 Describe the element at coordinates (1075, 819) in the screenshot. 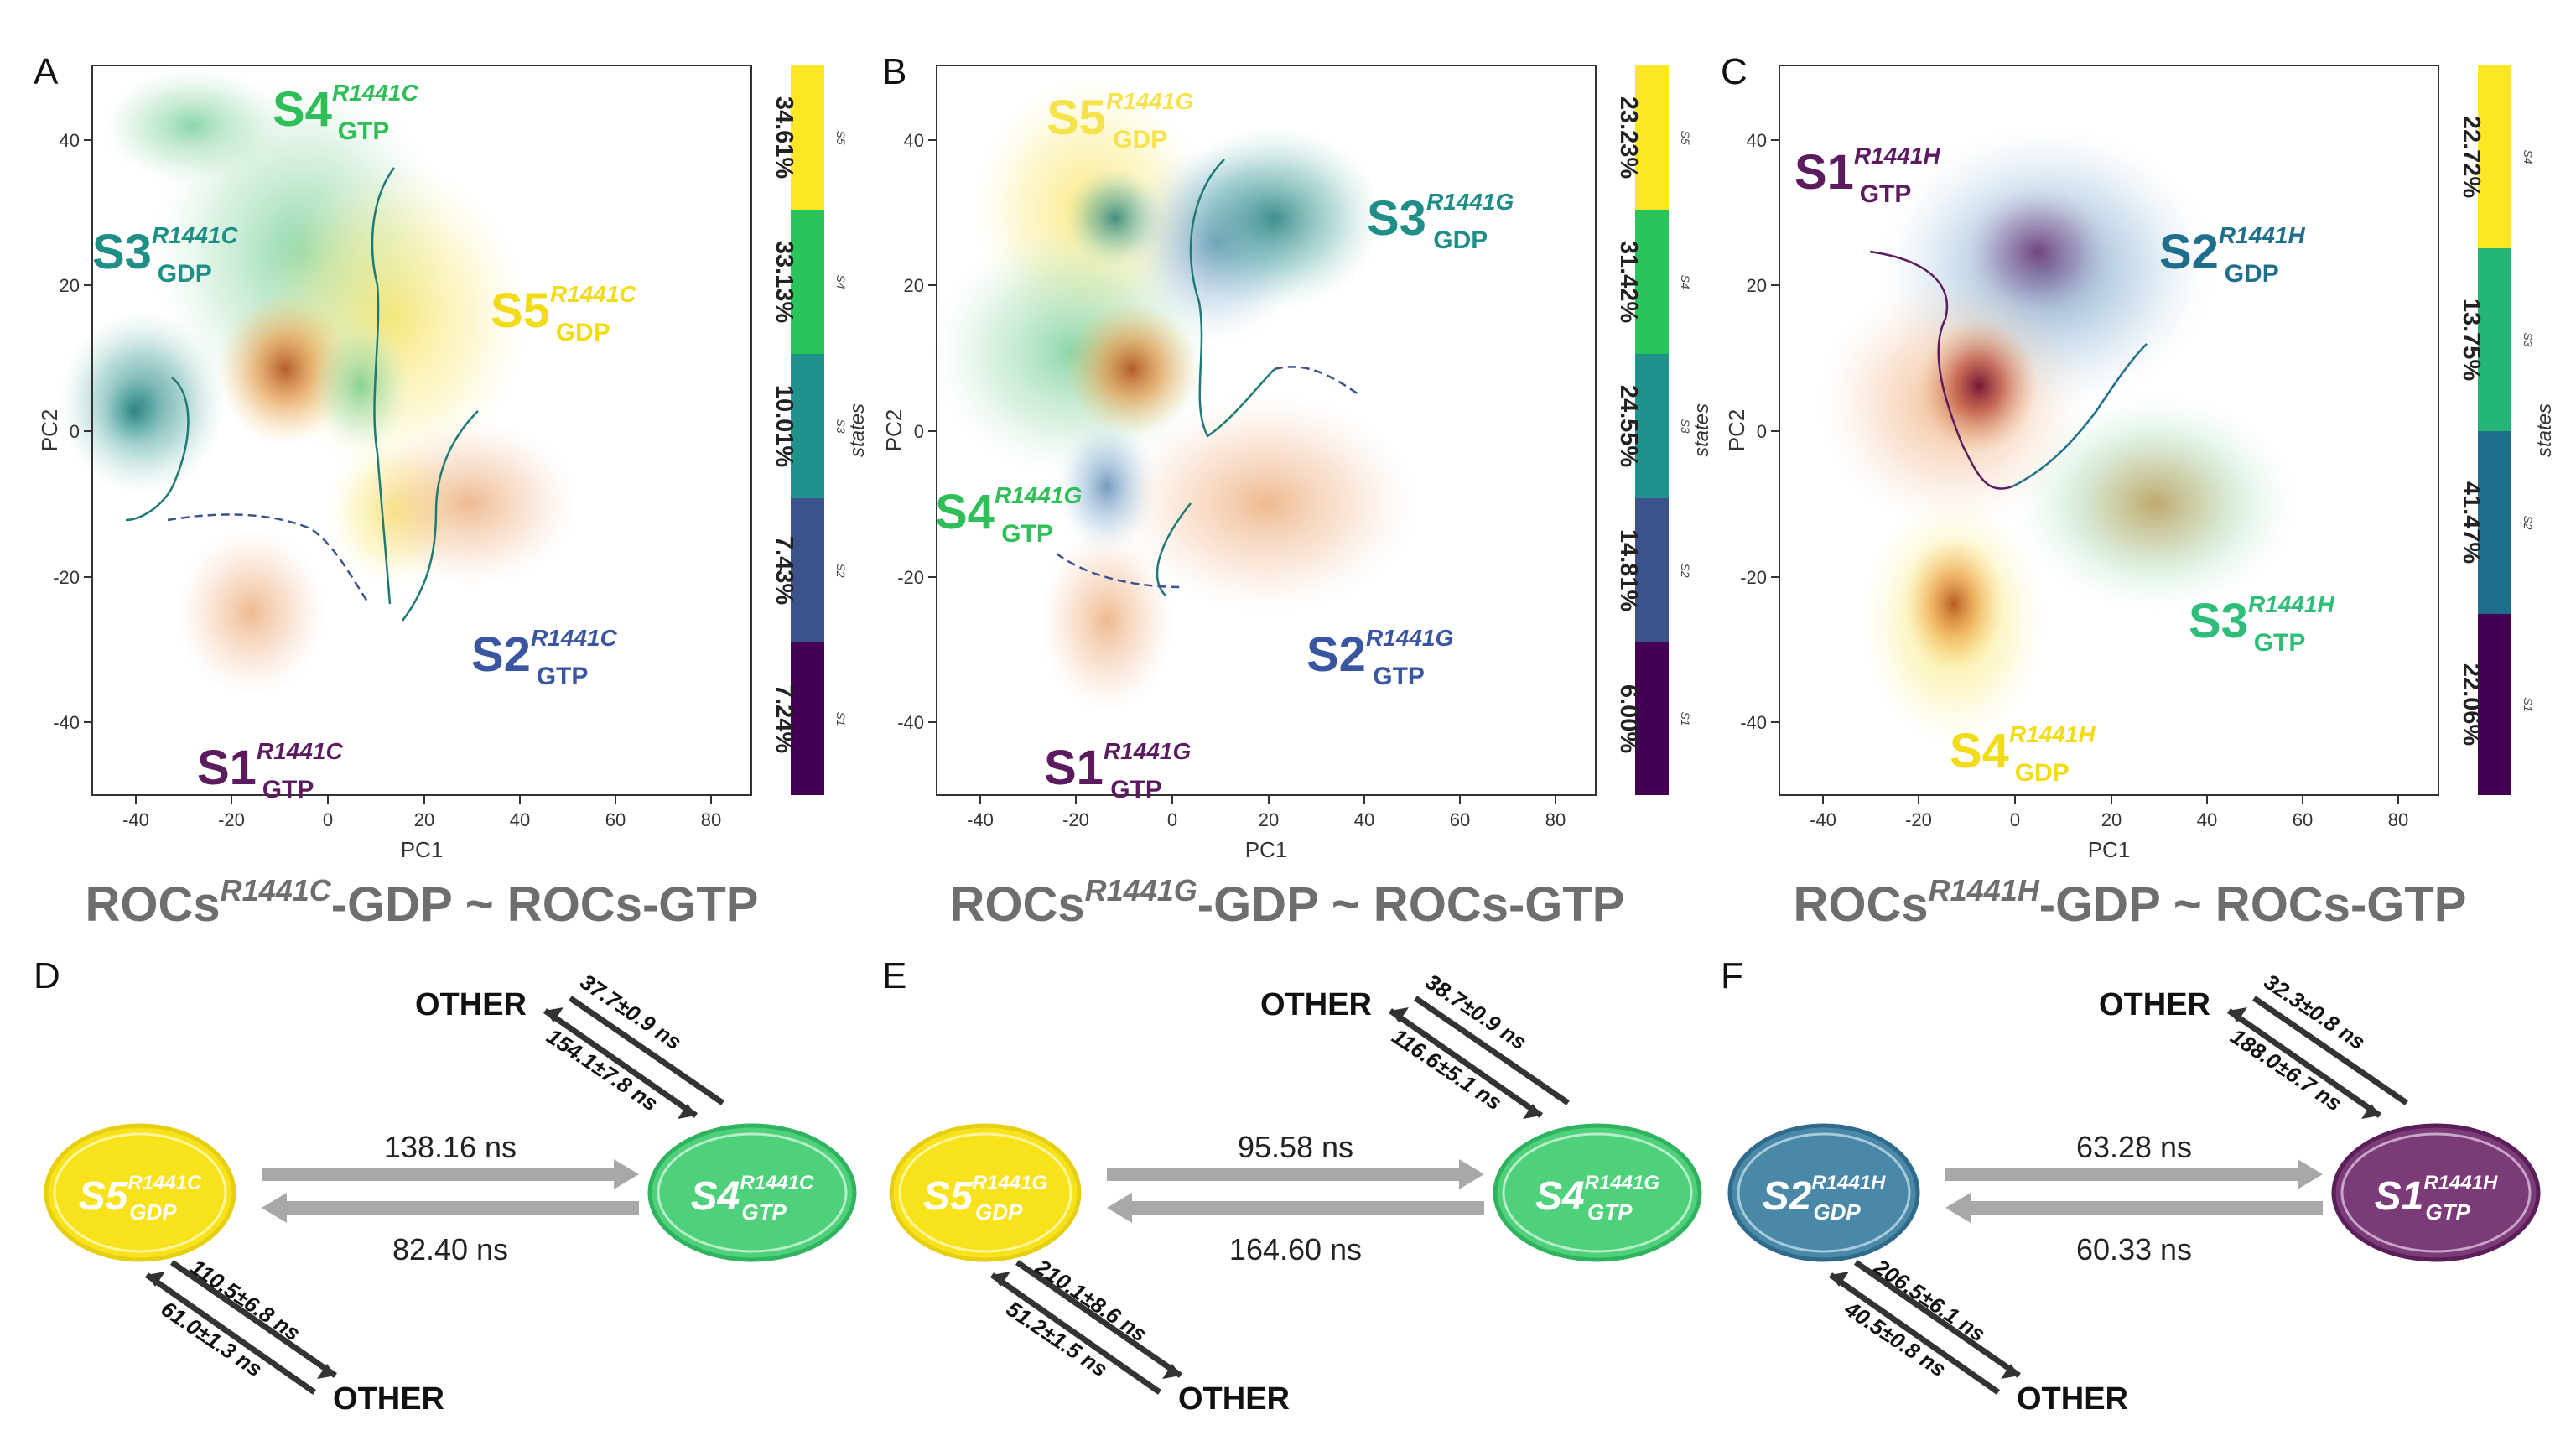

I see `x-tick: -20` at that location.